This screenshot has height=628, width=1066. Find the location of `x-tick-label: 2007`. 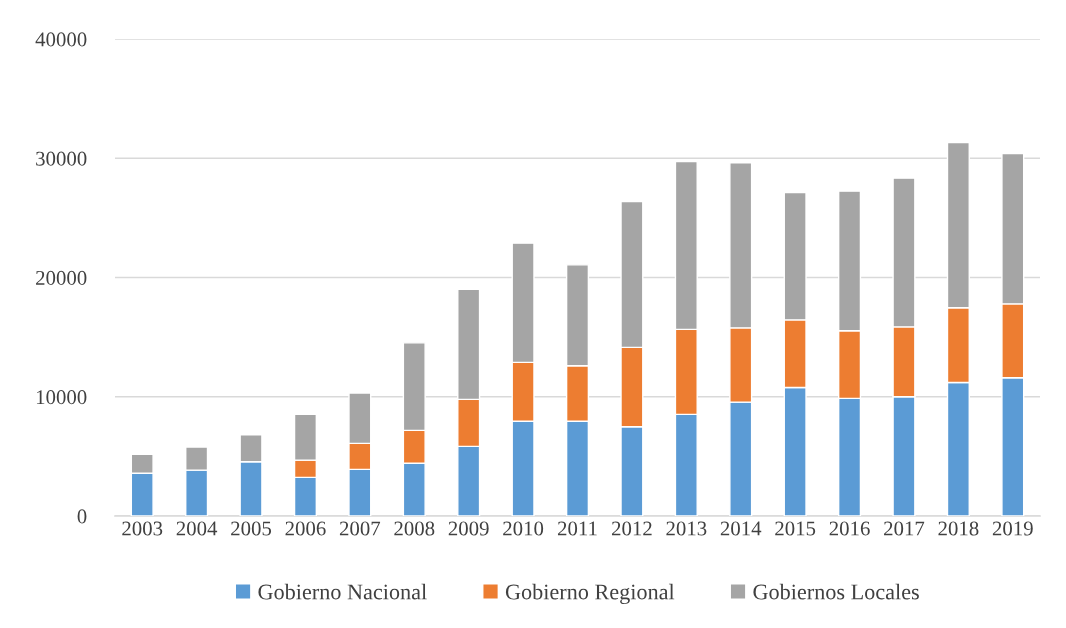

x-tick-label: 2007 is located at coordinates (360, 528).